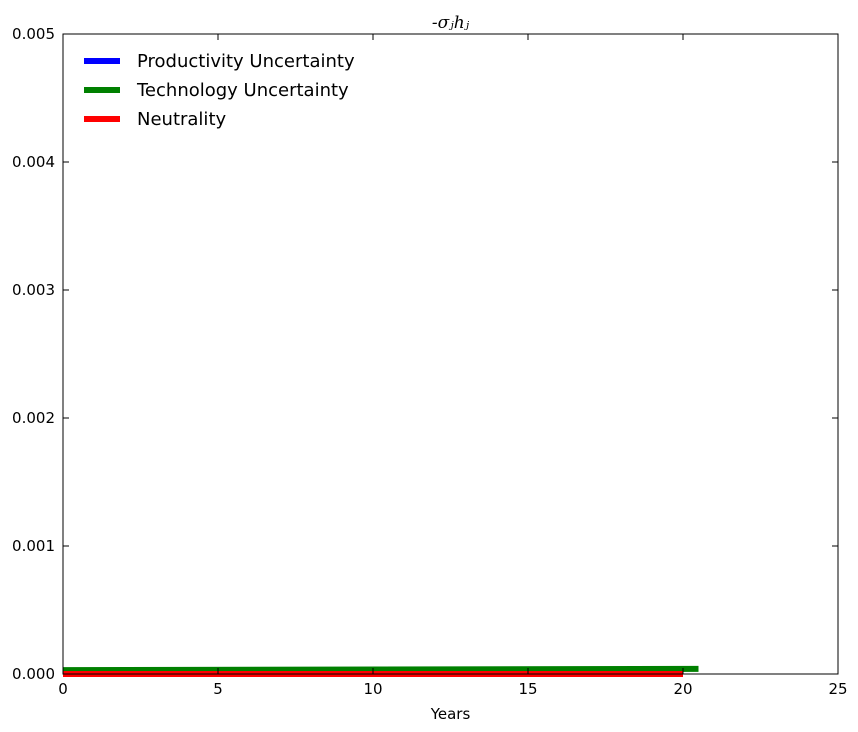 The width and height of the screenshot is (858, 732). Describe the element at coordinates (682, 689) in the screenshot. I see `x-tick-label: 20` at that location.